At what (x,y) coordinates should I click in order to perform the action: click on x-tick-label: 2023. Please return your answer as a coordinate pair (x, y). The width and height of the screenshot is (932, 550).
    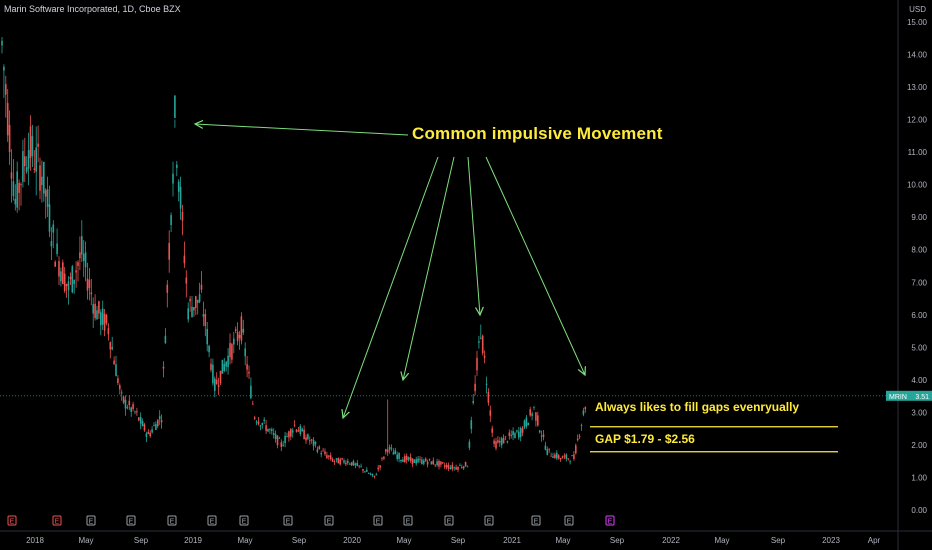
    Looking at the image, I should click on (831, 540).